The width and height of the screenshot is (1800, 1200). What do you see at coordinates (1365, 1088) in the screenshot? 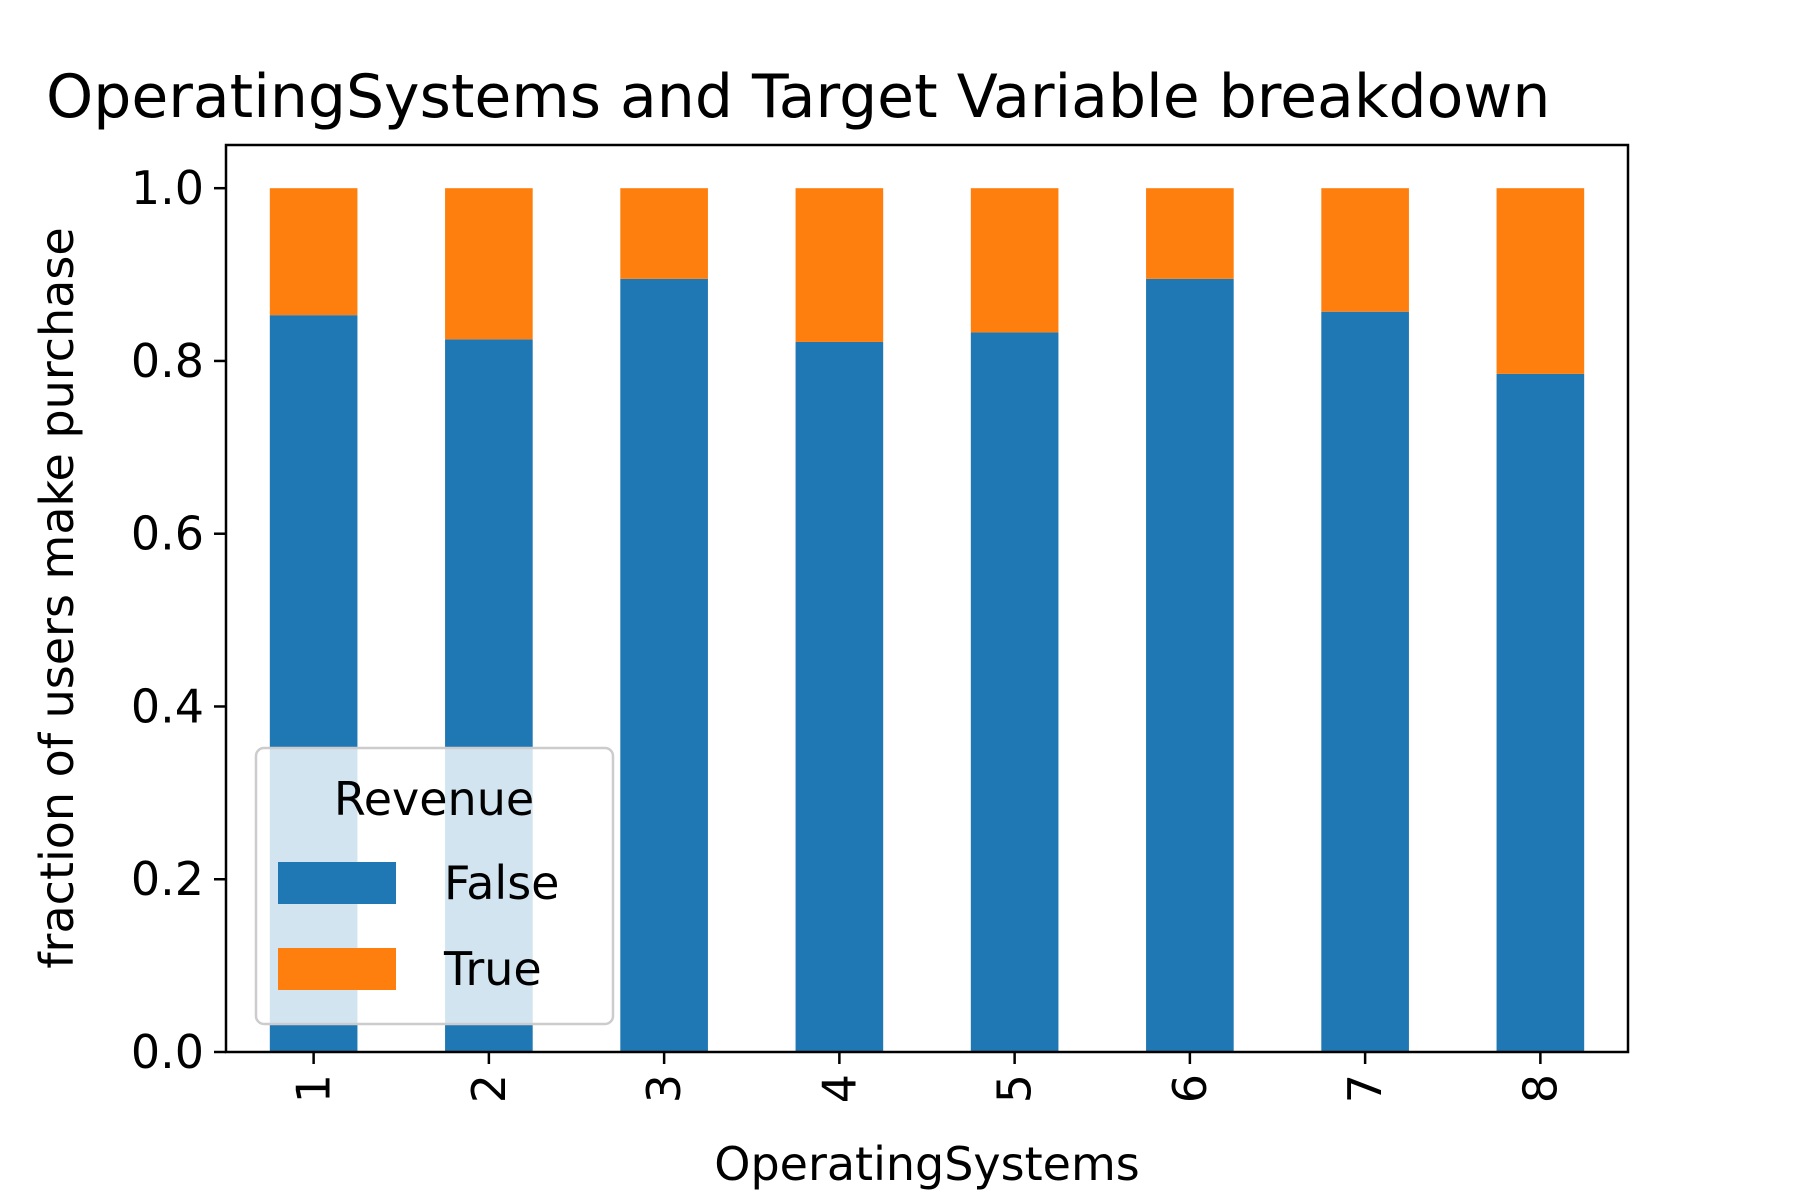
I see `x-tick-label: 7` at bounding box center [1365, 1088].